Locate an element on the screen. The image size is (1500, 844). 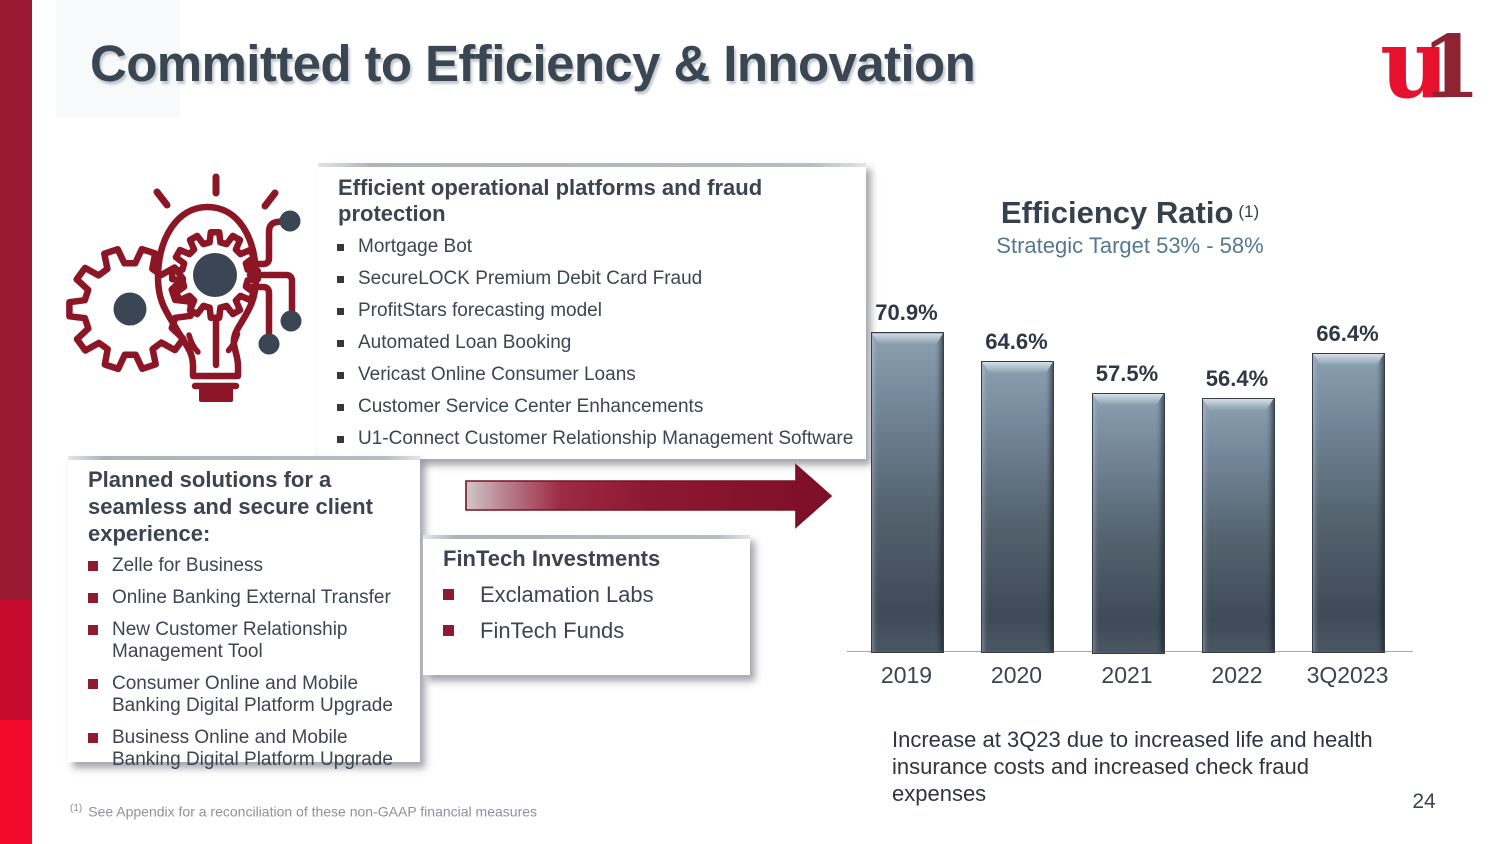
circuit-trace-middle is located at coordinates (271, 292).